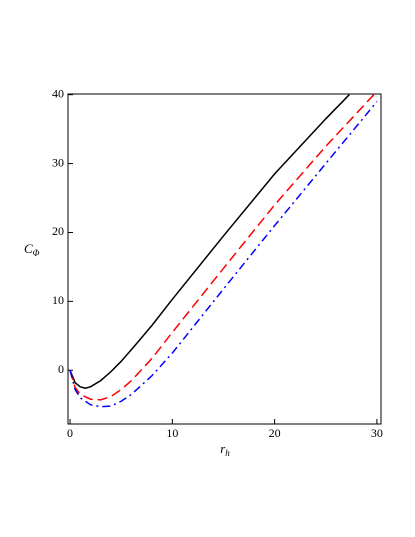 Image resolution: width=415 pixels, height=537 pixels. Describe the element at coordinates (275, 433) in the screenshot. I see `x-tick-label: 20` at that location.